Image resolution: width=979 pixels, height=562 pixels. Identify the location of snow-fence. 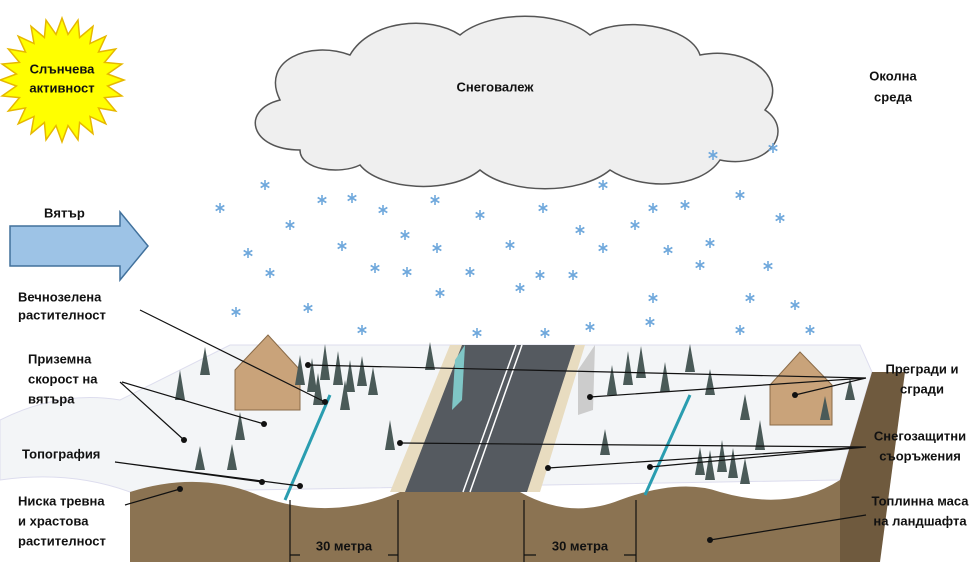
(307, 447).